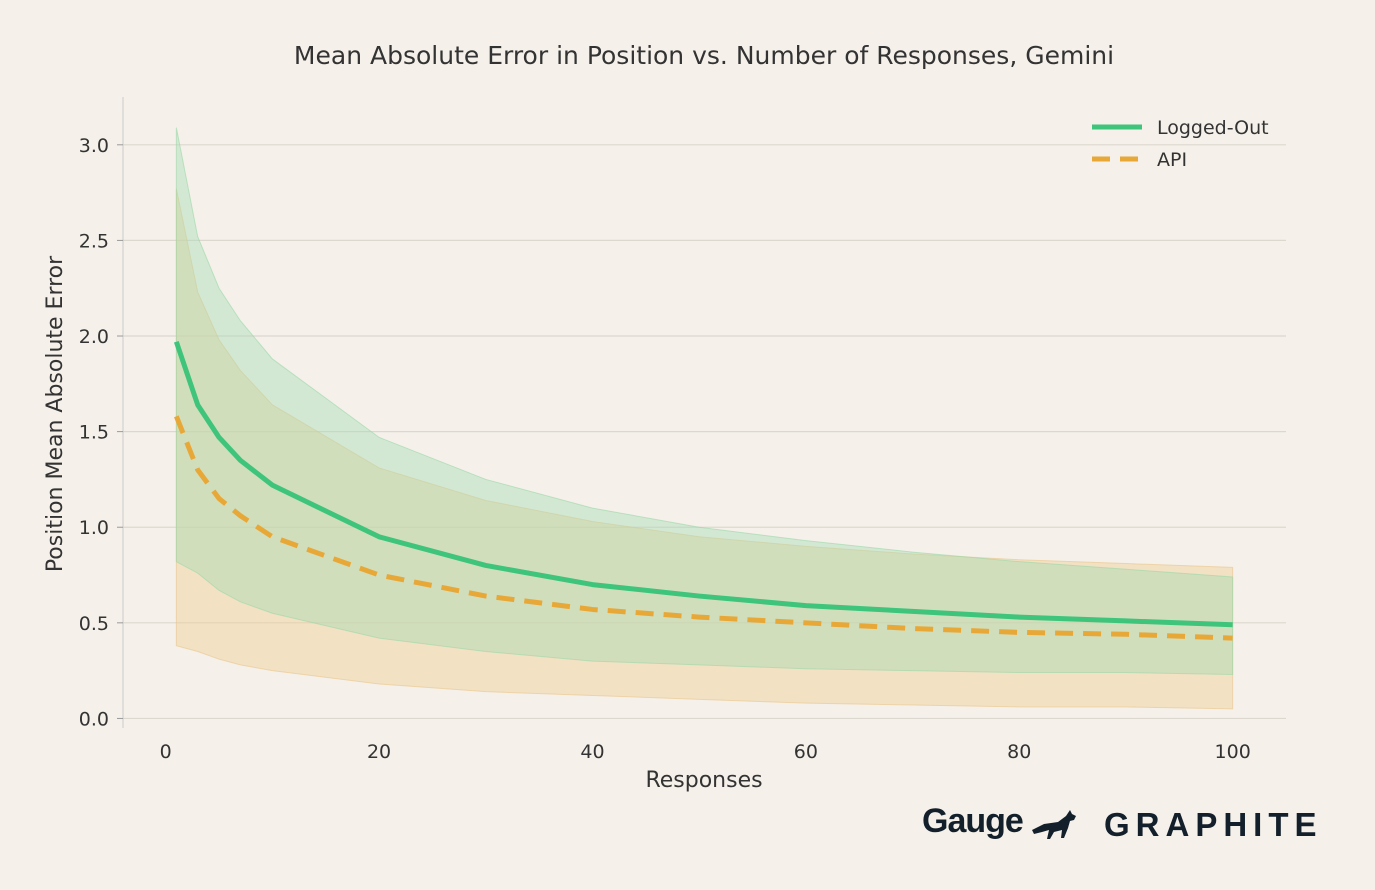  What do you see at coordinates (1019, 752) in the screenshot?
I see `x-tick-label: 80` at bounding box center [1019, 752].